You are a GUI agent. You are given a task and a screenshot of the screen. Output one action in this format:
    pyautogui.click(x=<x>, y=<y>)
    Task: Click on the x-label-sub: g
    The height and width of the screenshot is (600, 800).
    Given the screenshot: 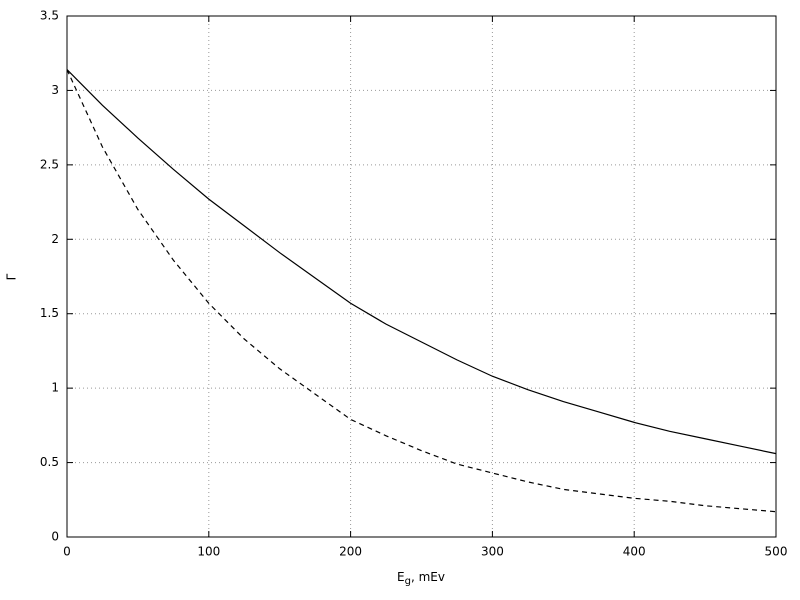 What is the action you would take?
    pyautogui.click(x=408, y=581)
    